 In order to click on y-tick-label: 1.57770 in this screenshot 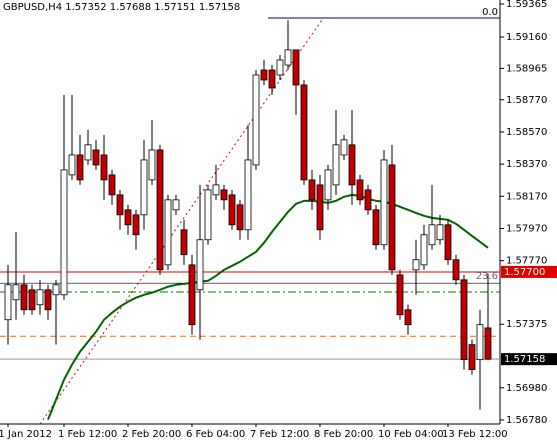, I will do `click(526, 261)`.